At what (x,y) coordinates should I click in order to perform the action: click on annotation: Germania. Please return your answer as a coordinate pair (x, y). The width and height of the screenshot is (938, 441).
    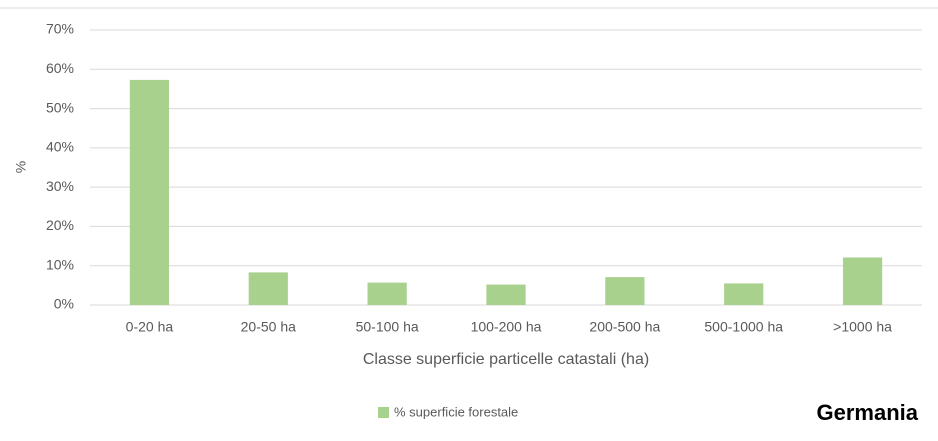
    Looking at the image, I should click on (868, 412).